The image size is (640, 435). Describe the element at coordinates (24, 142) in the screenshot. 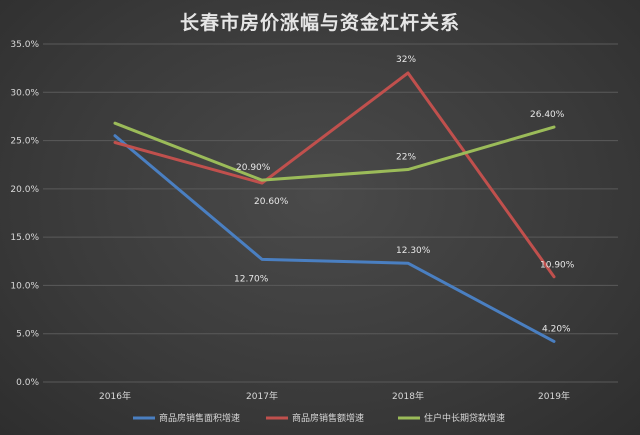

I see `y-tick-label: 25.0%` at that location.